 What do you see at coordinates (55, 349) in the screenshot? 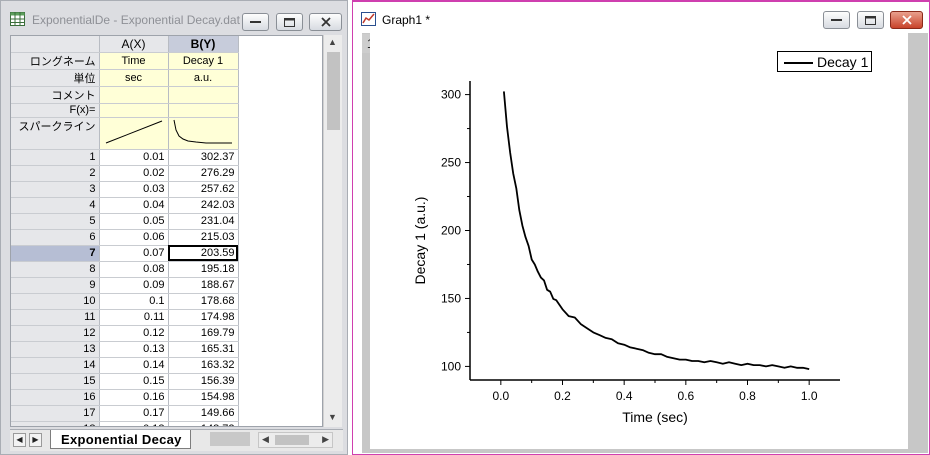
I see `row-number: 13` at bounding box center [55, 349].